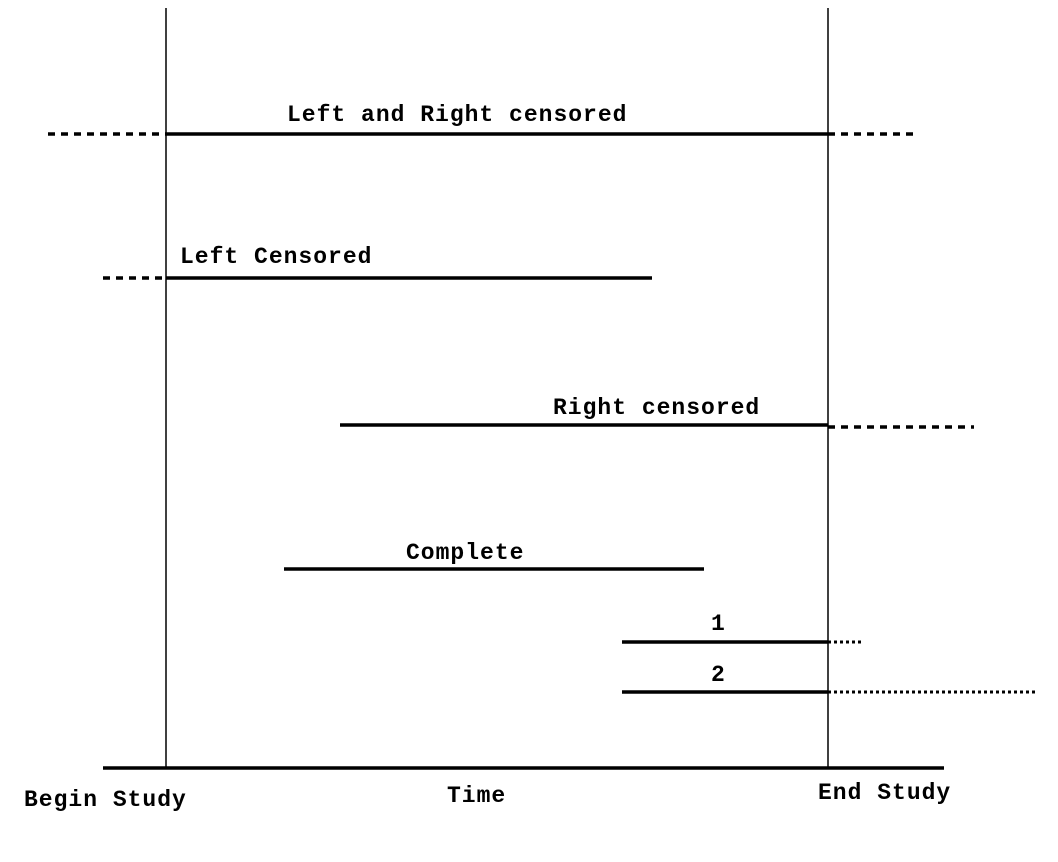 This screenshot has width=1058, height=862. Describe the element at coordinates (457, 115) in the screenshot. I see `left-right-censored-label: Left and Right censored` at that location.